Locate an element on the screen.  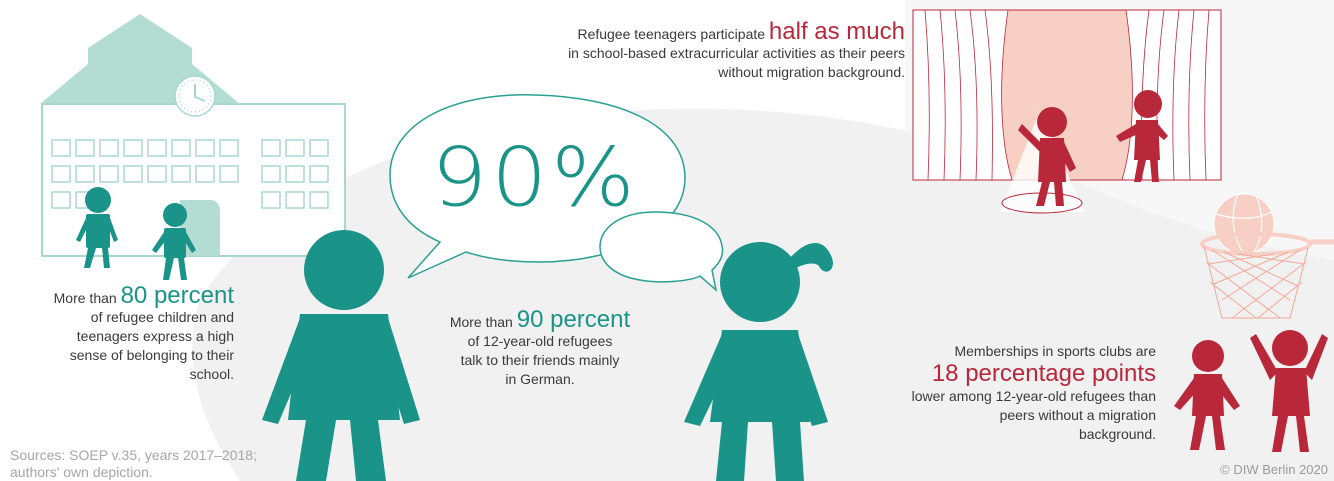
belonging-prefix: More than is located at coordinates (85, 298).